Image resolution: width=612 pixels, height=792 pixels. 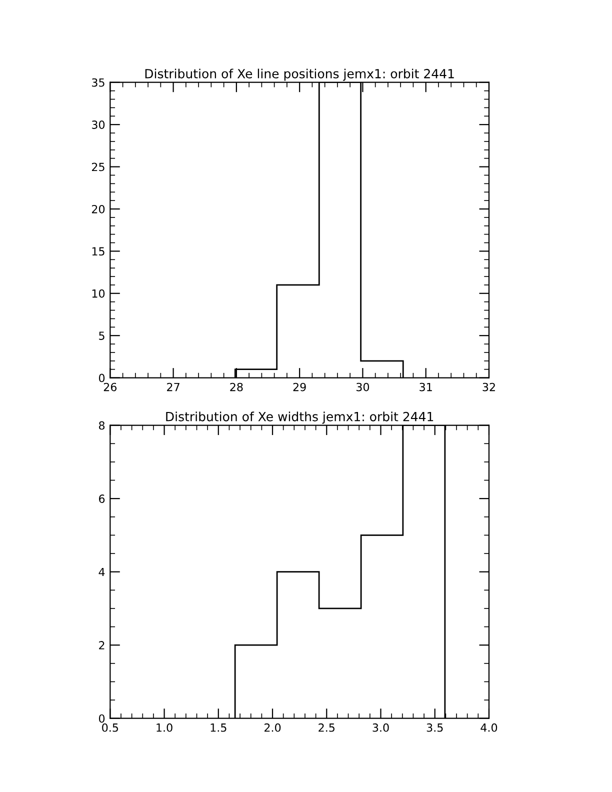 I want to click on x-tick-label: 4.0, so click(x=489, y=727).